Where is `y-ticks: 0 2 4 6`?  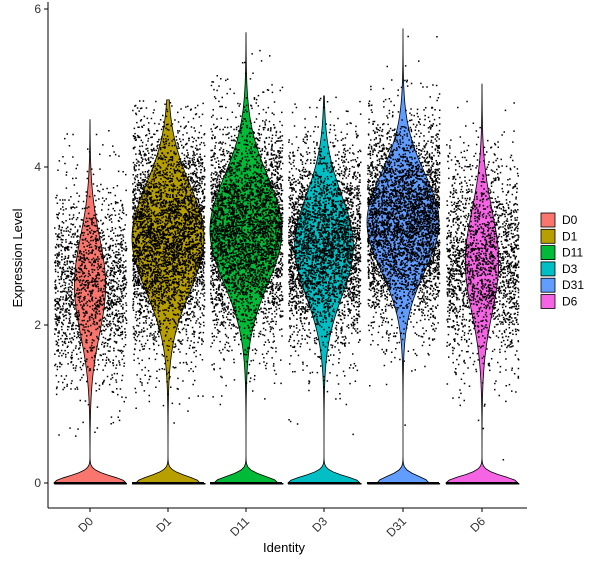
y-ticks: 0 2 4 6 is located at coordinates (41, 246).